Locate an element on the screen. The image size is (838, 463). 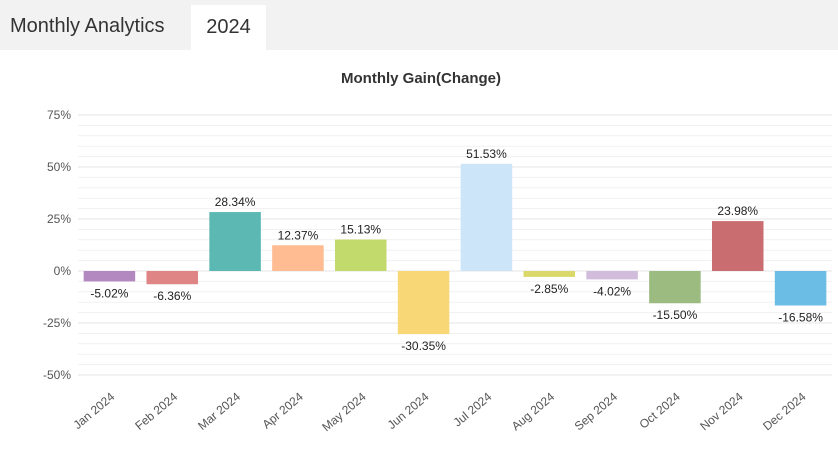
data-label: 15.13% is located at coordinates (360, 230).